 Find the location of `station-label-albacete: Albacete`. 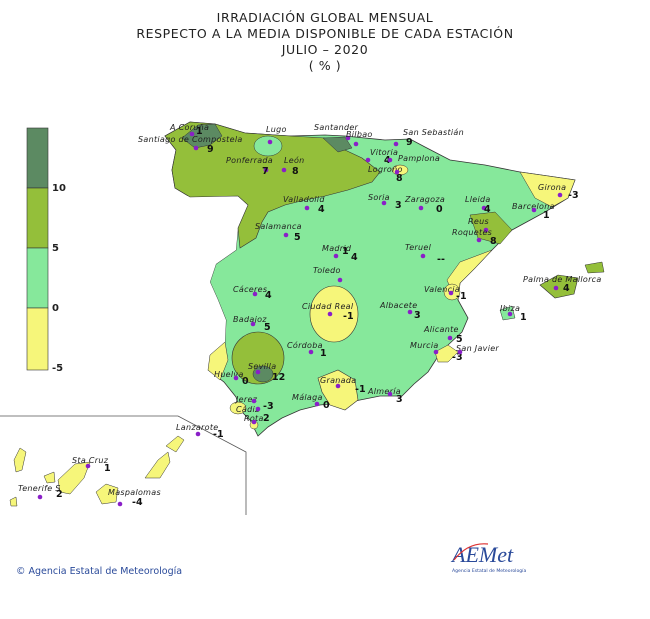

station-label-albacete: Albacete is located at coordinates (398, 305).